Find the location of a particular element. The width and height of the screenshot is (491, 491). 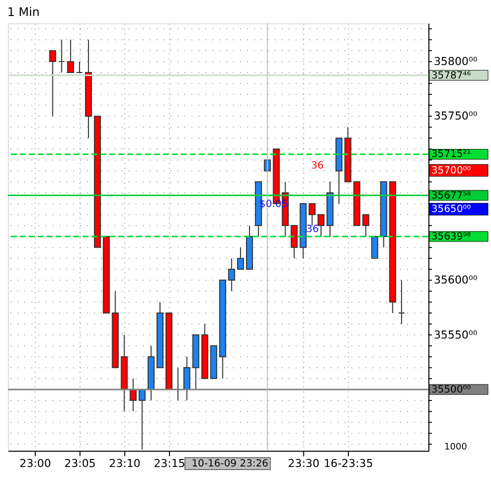

ref-line-label: 35677⁵⁸ is located at coordinates (451, 196).